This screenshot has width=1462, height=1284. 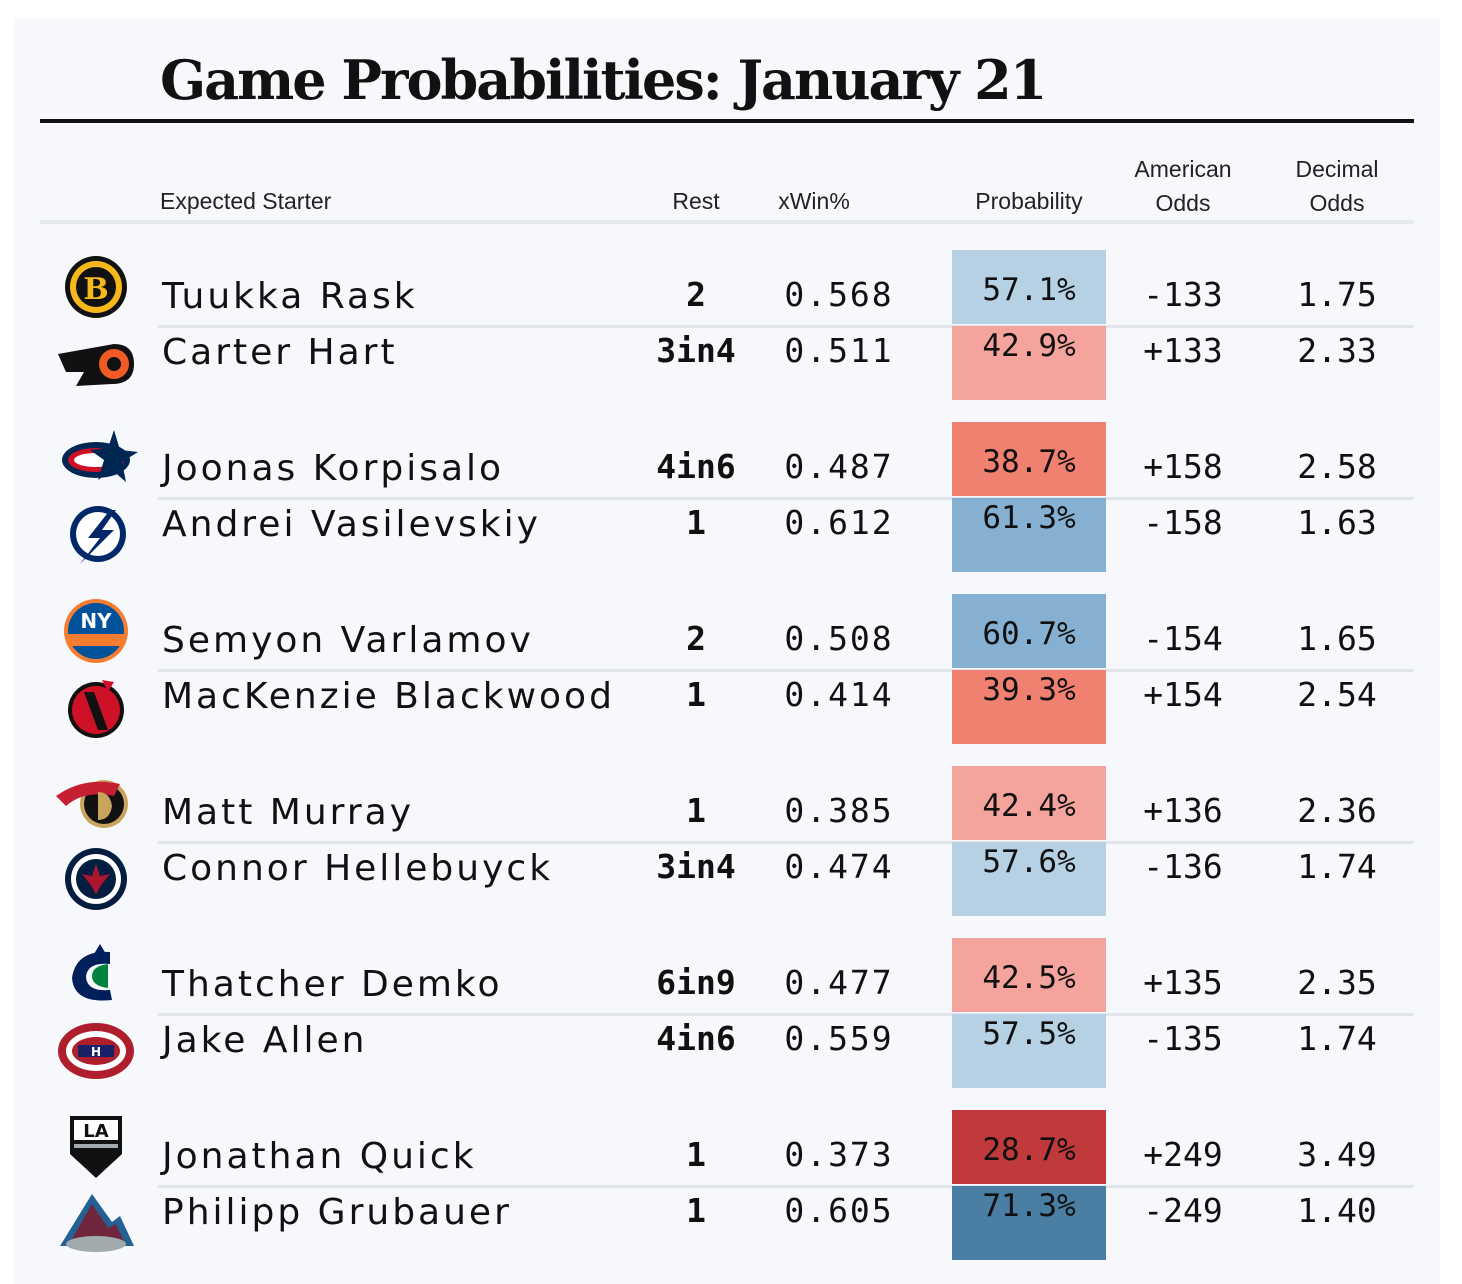 I want to click on probability-value: 71.3%, so click(x=1029, y=1206).